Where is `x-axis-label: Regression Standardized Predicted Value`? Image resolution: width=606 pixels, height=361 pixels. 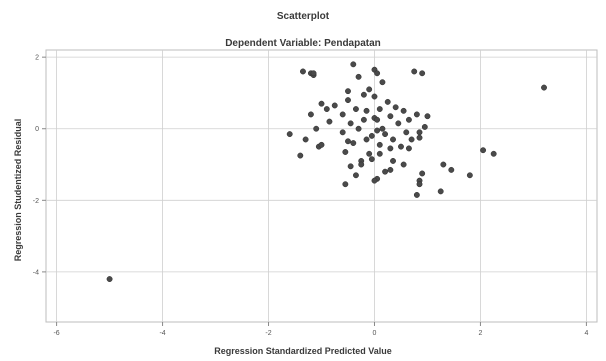
x-axis-label: Regression Standardized Predicted Value is located at coordinates (303, 351).